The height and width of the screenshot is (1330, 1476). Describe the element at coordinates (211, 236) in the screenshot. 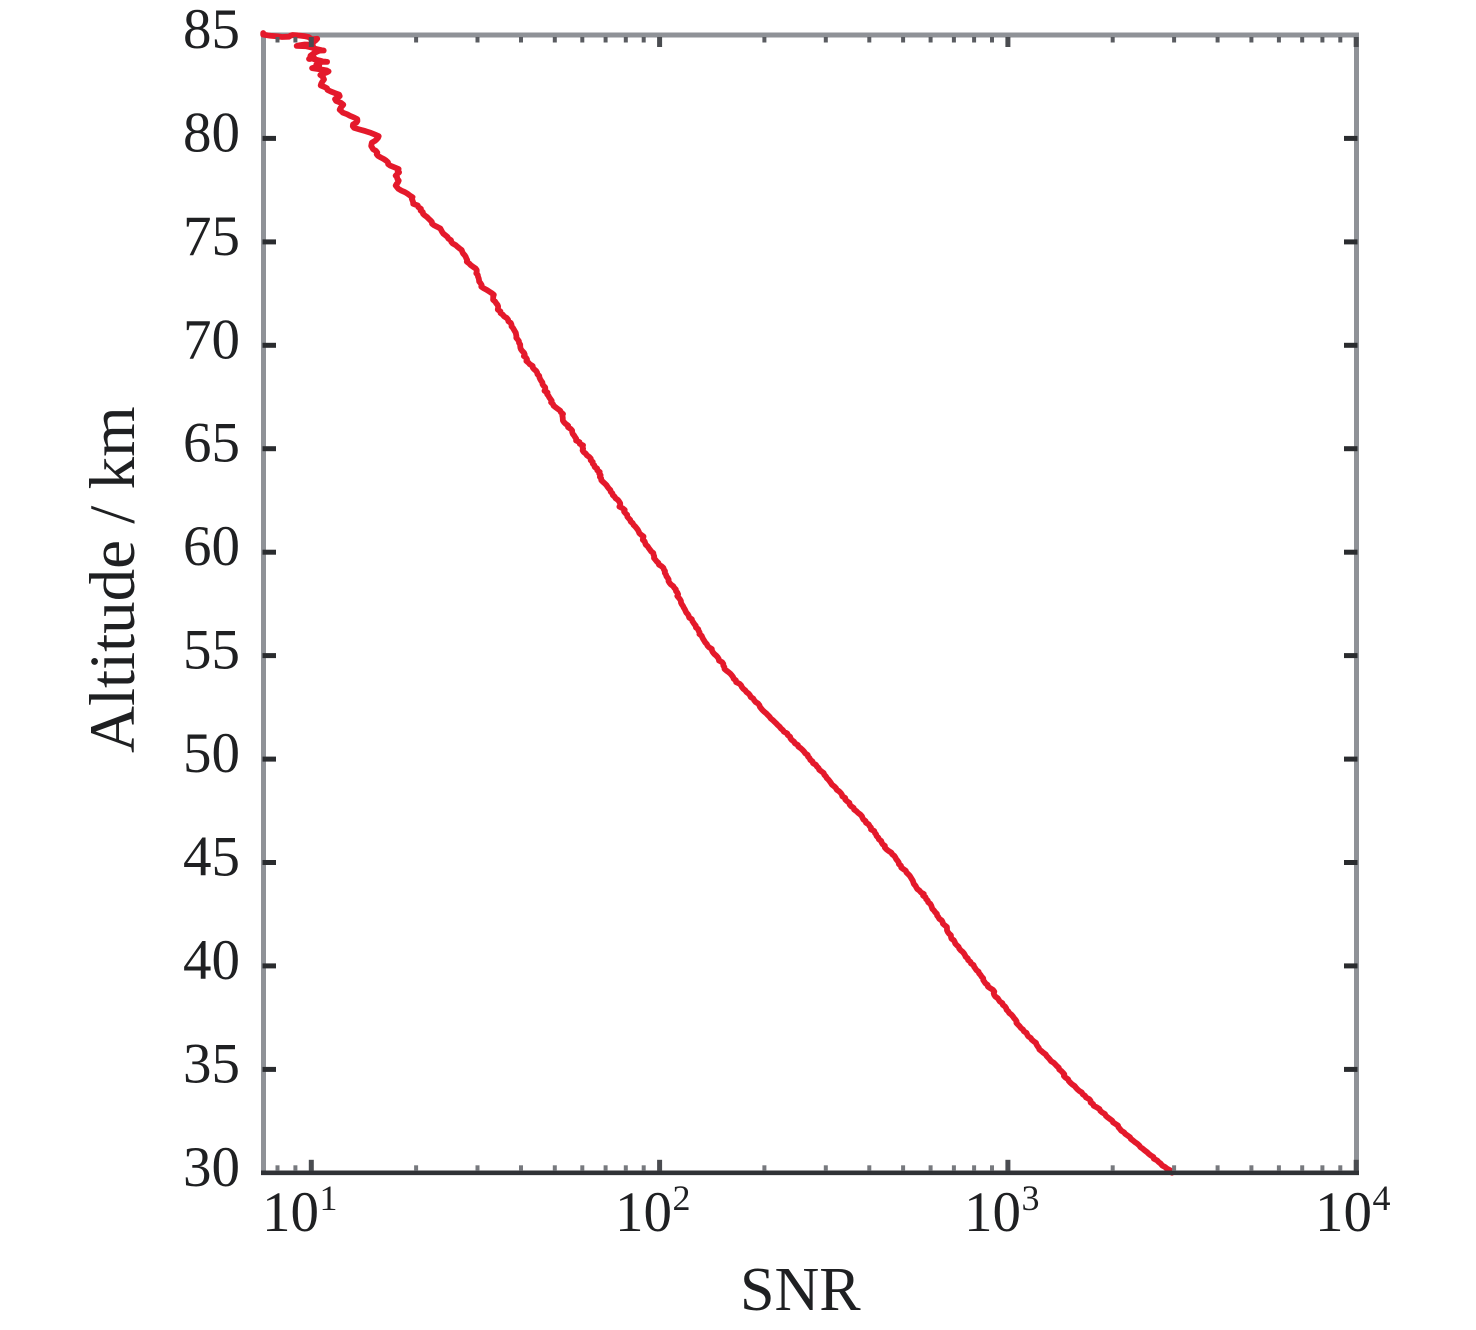

I see `svg-text: 75` at that location.